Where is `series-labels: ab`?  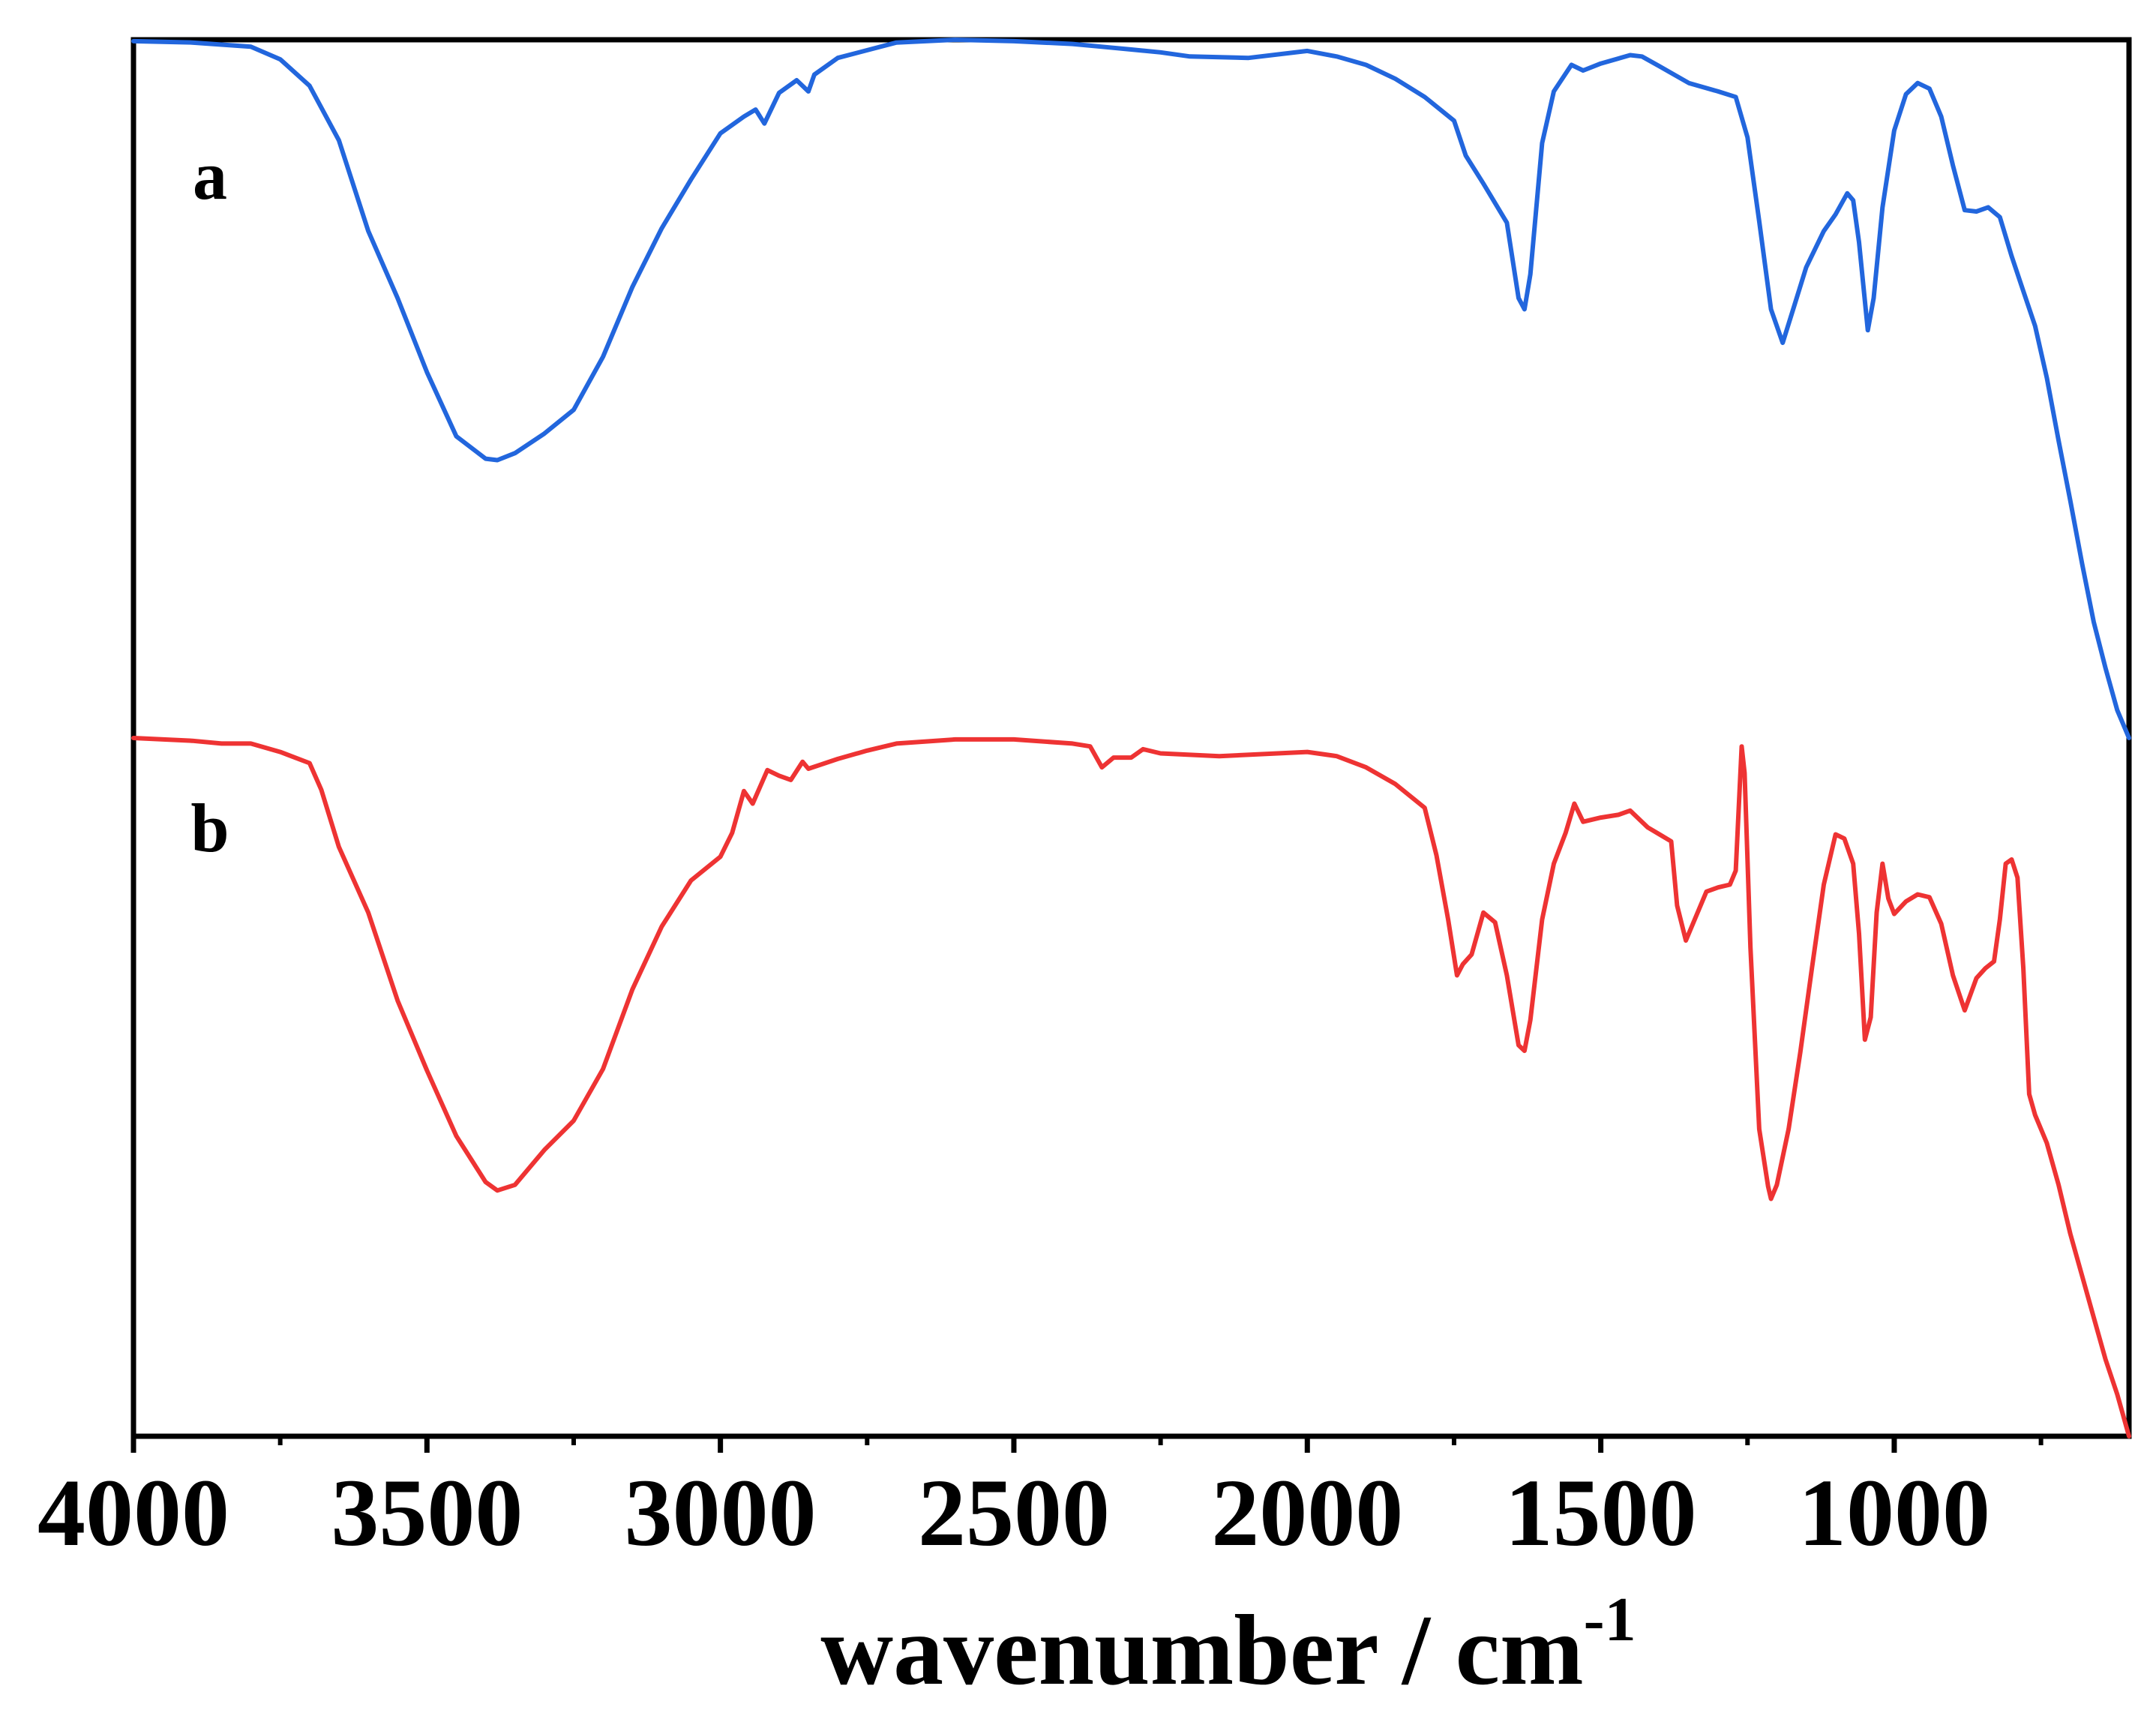 series-labels: ab is located at coordinates (209, 501).